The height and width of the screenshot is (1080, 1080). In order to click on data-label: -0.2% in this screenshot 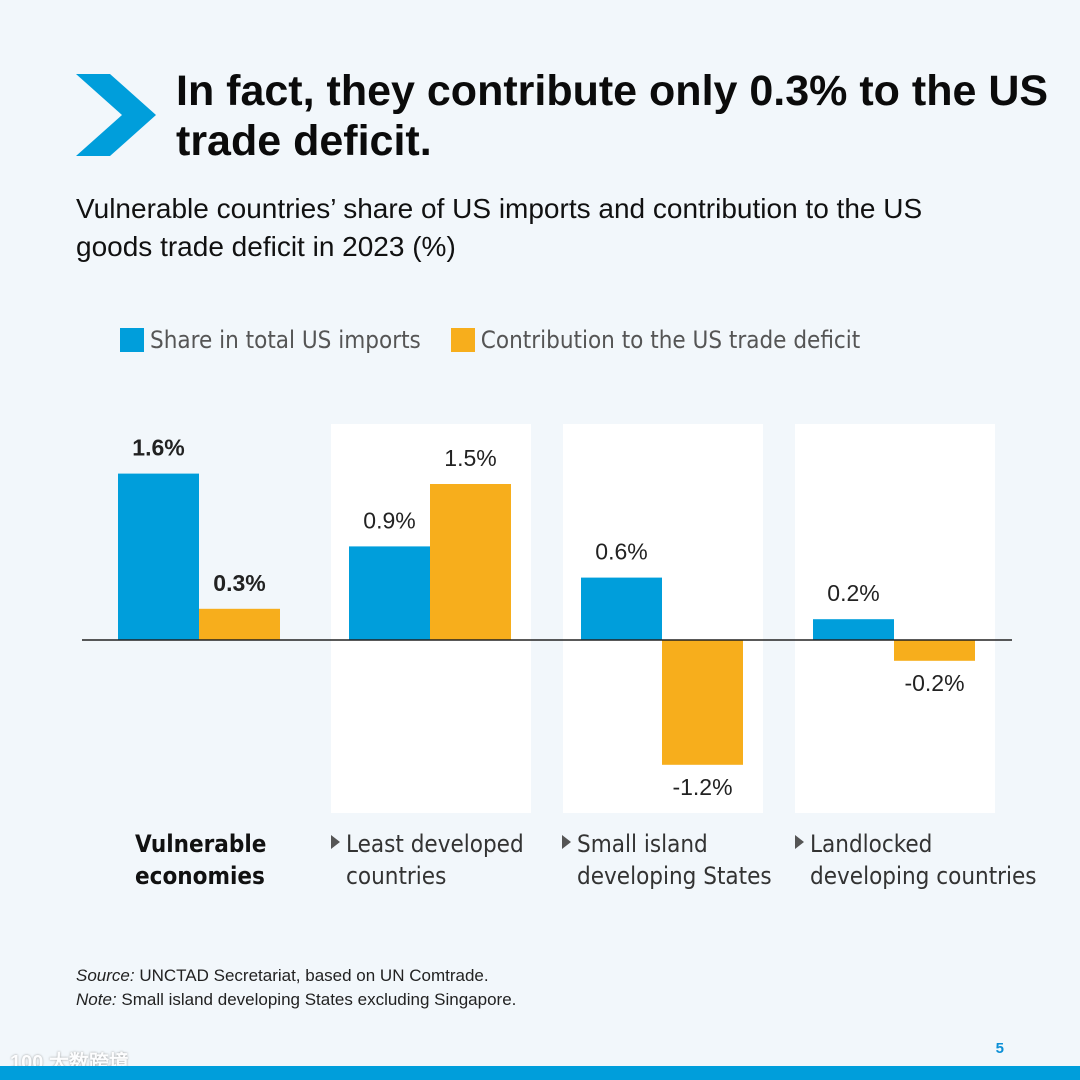, I will do `click(934, 683)`.